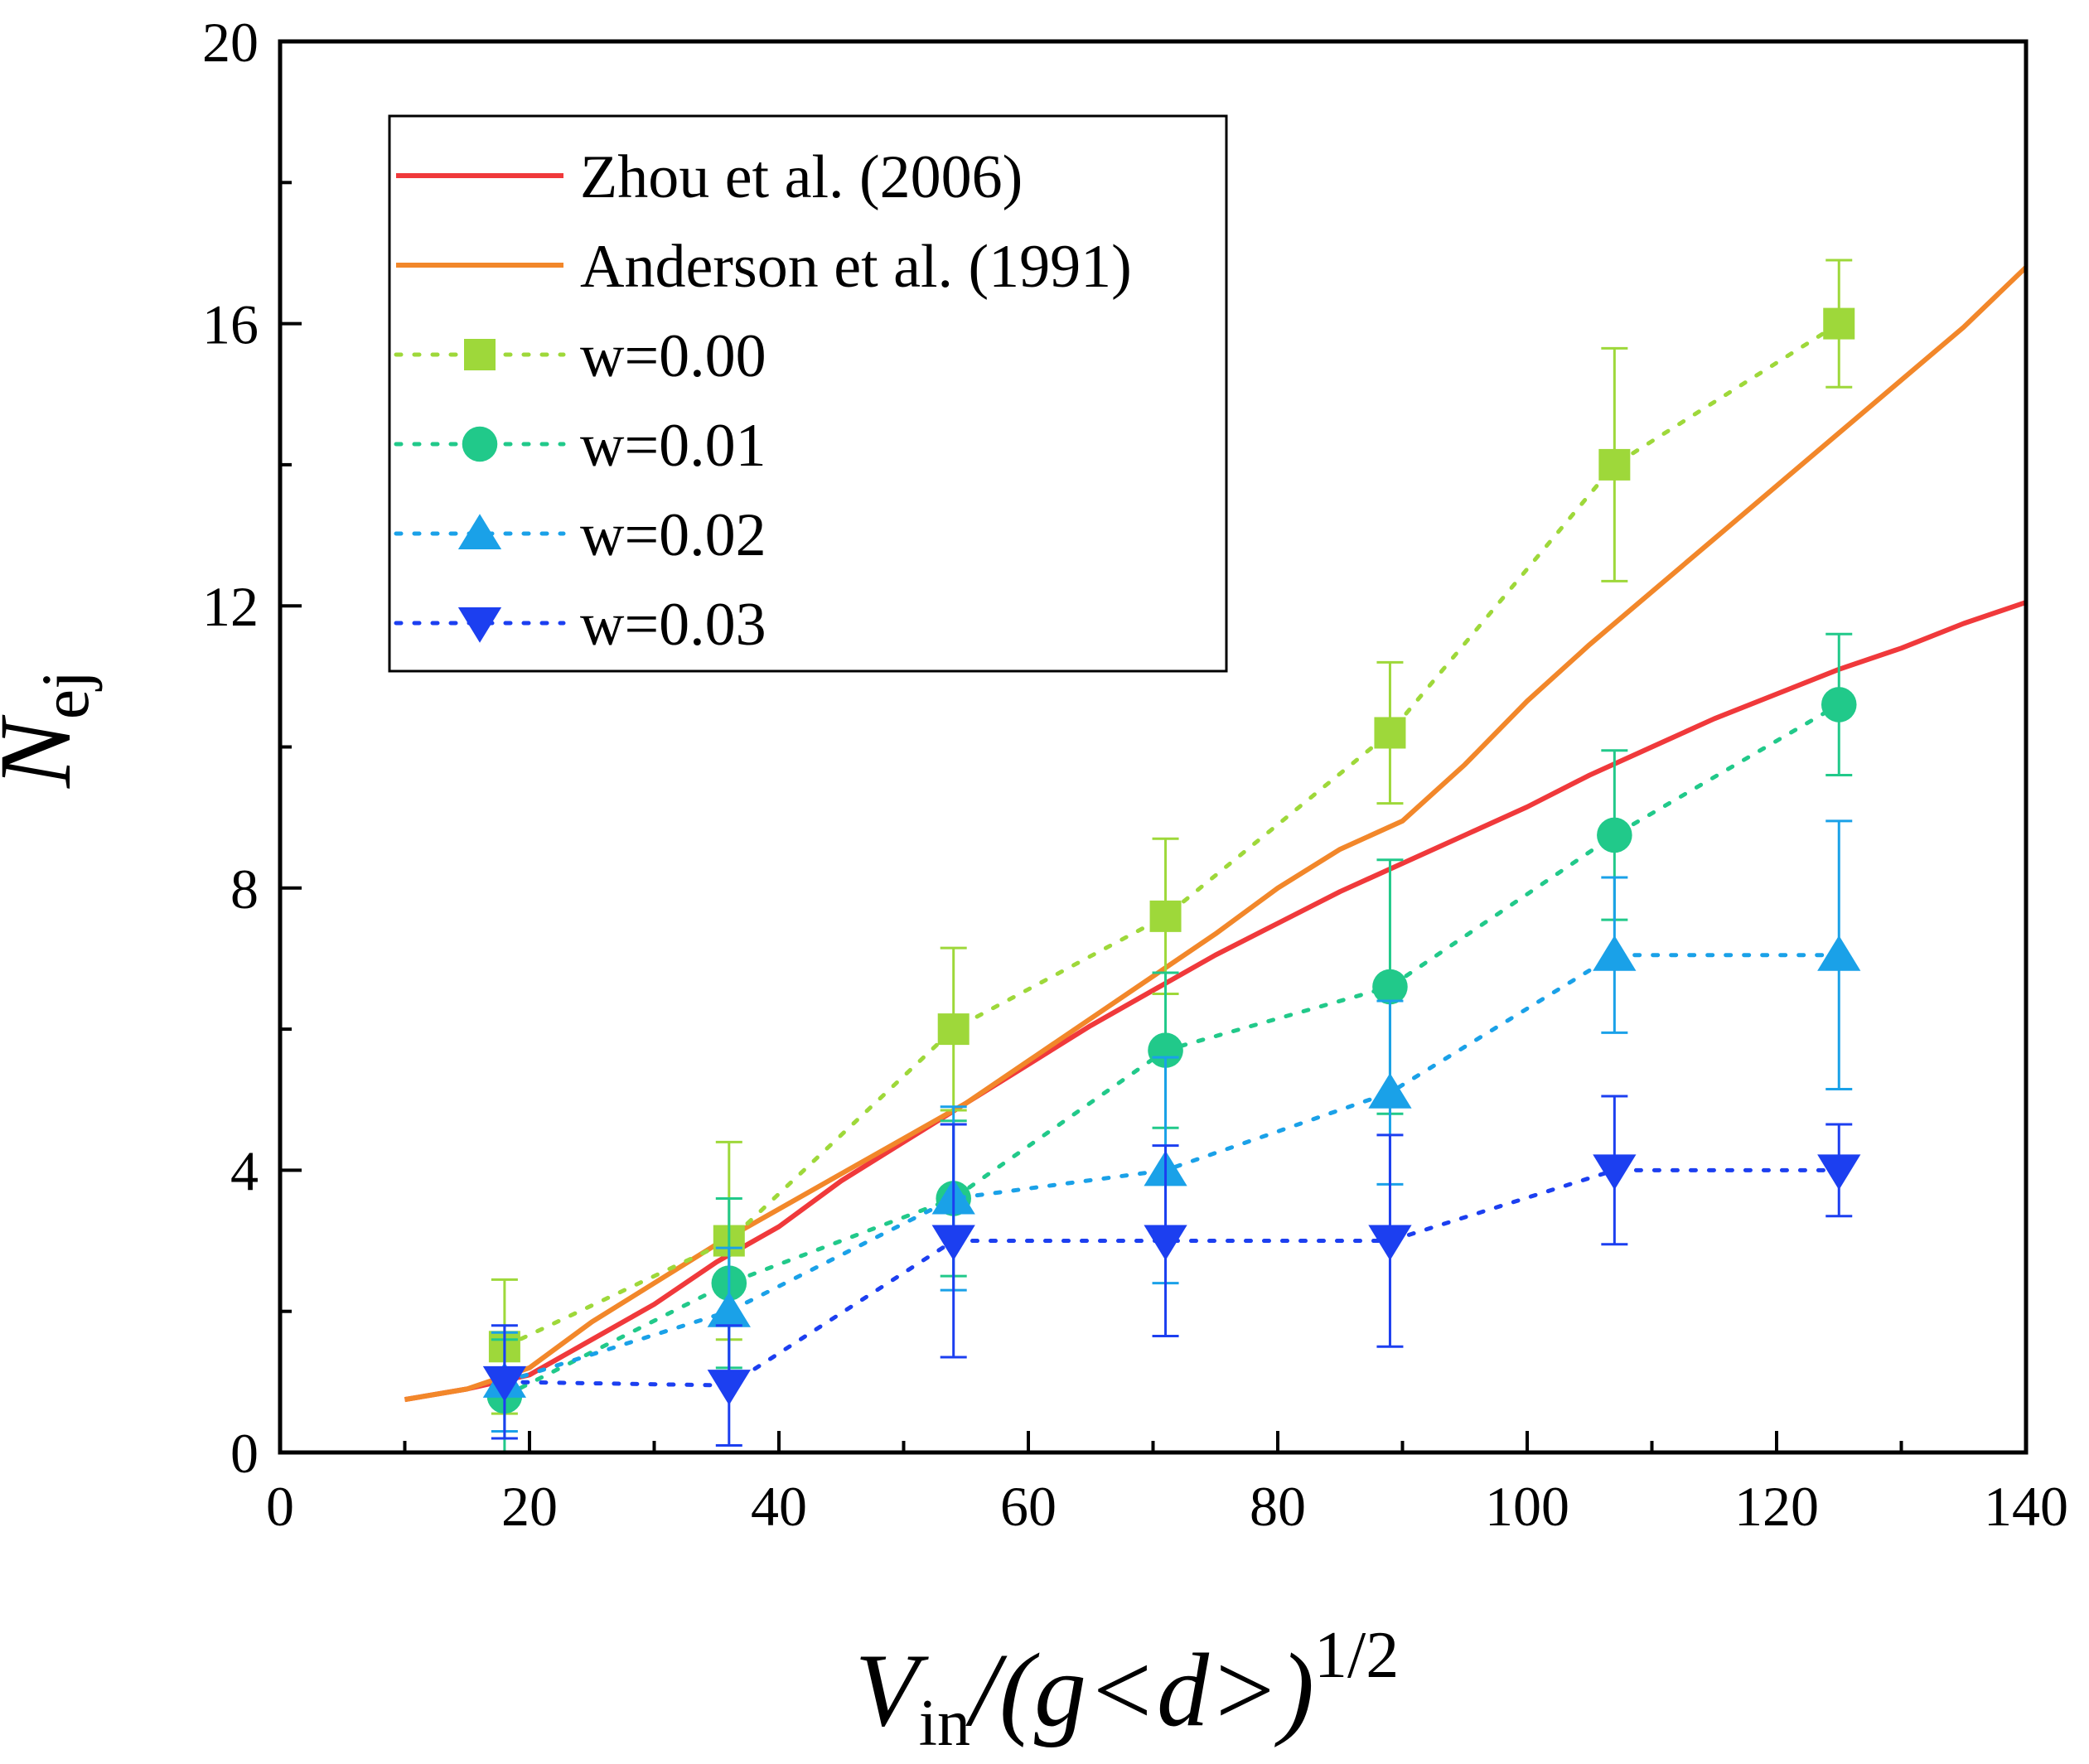  I want to click on legend-label: Zhou et al. (2006), so click(801, 177).